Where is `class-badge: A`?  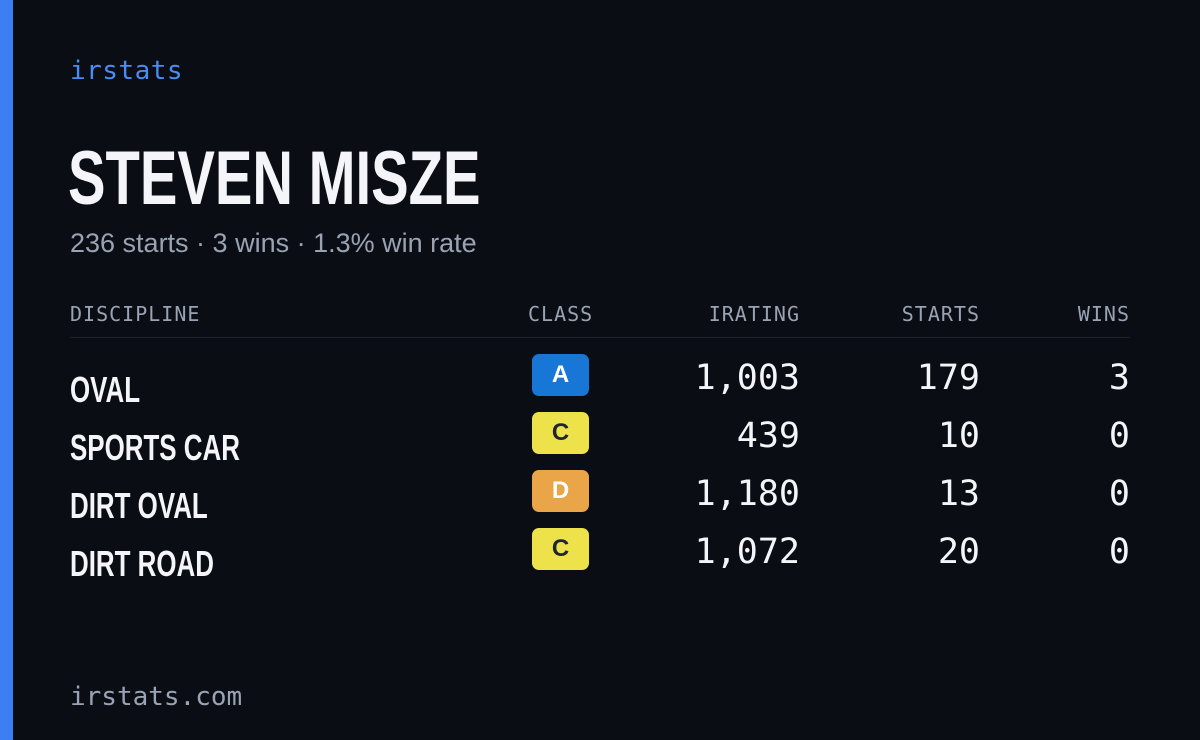
class-badge: A is located at coordinates (560, 375).